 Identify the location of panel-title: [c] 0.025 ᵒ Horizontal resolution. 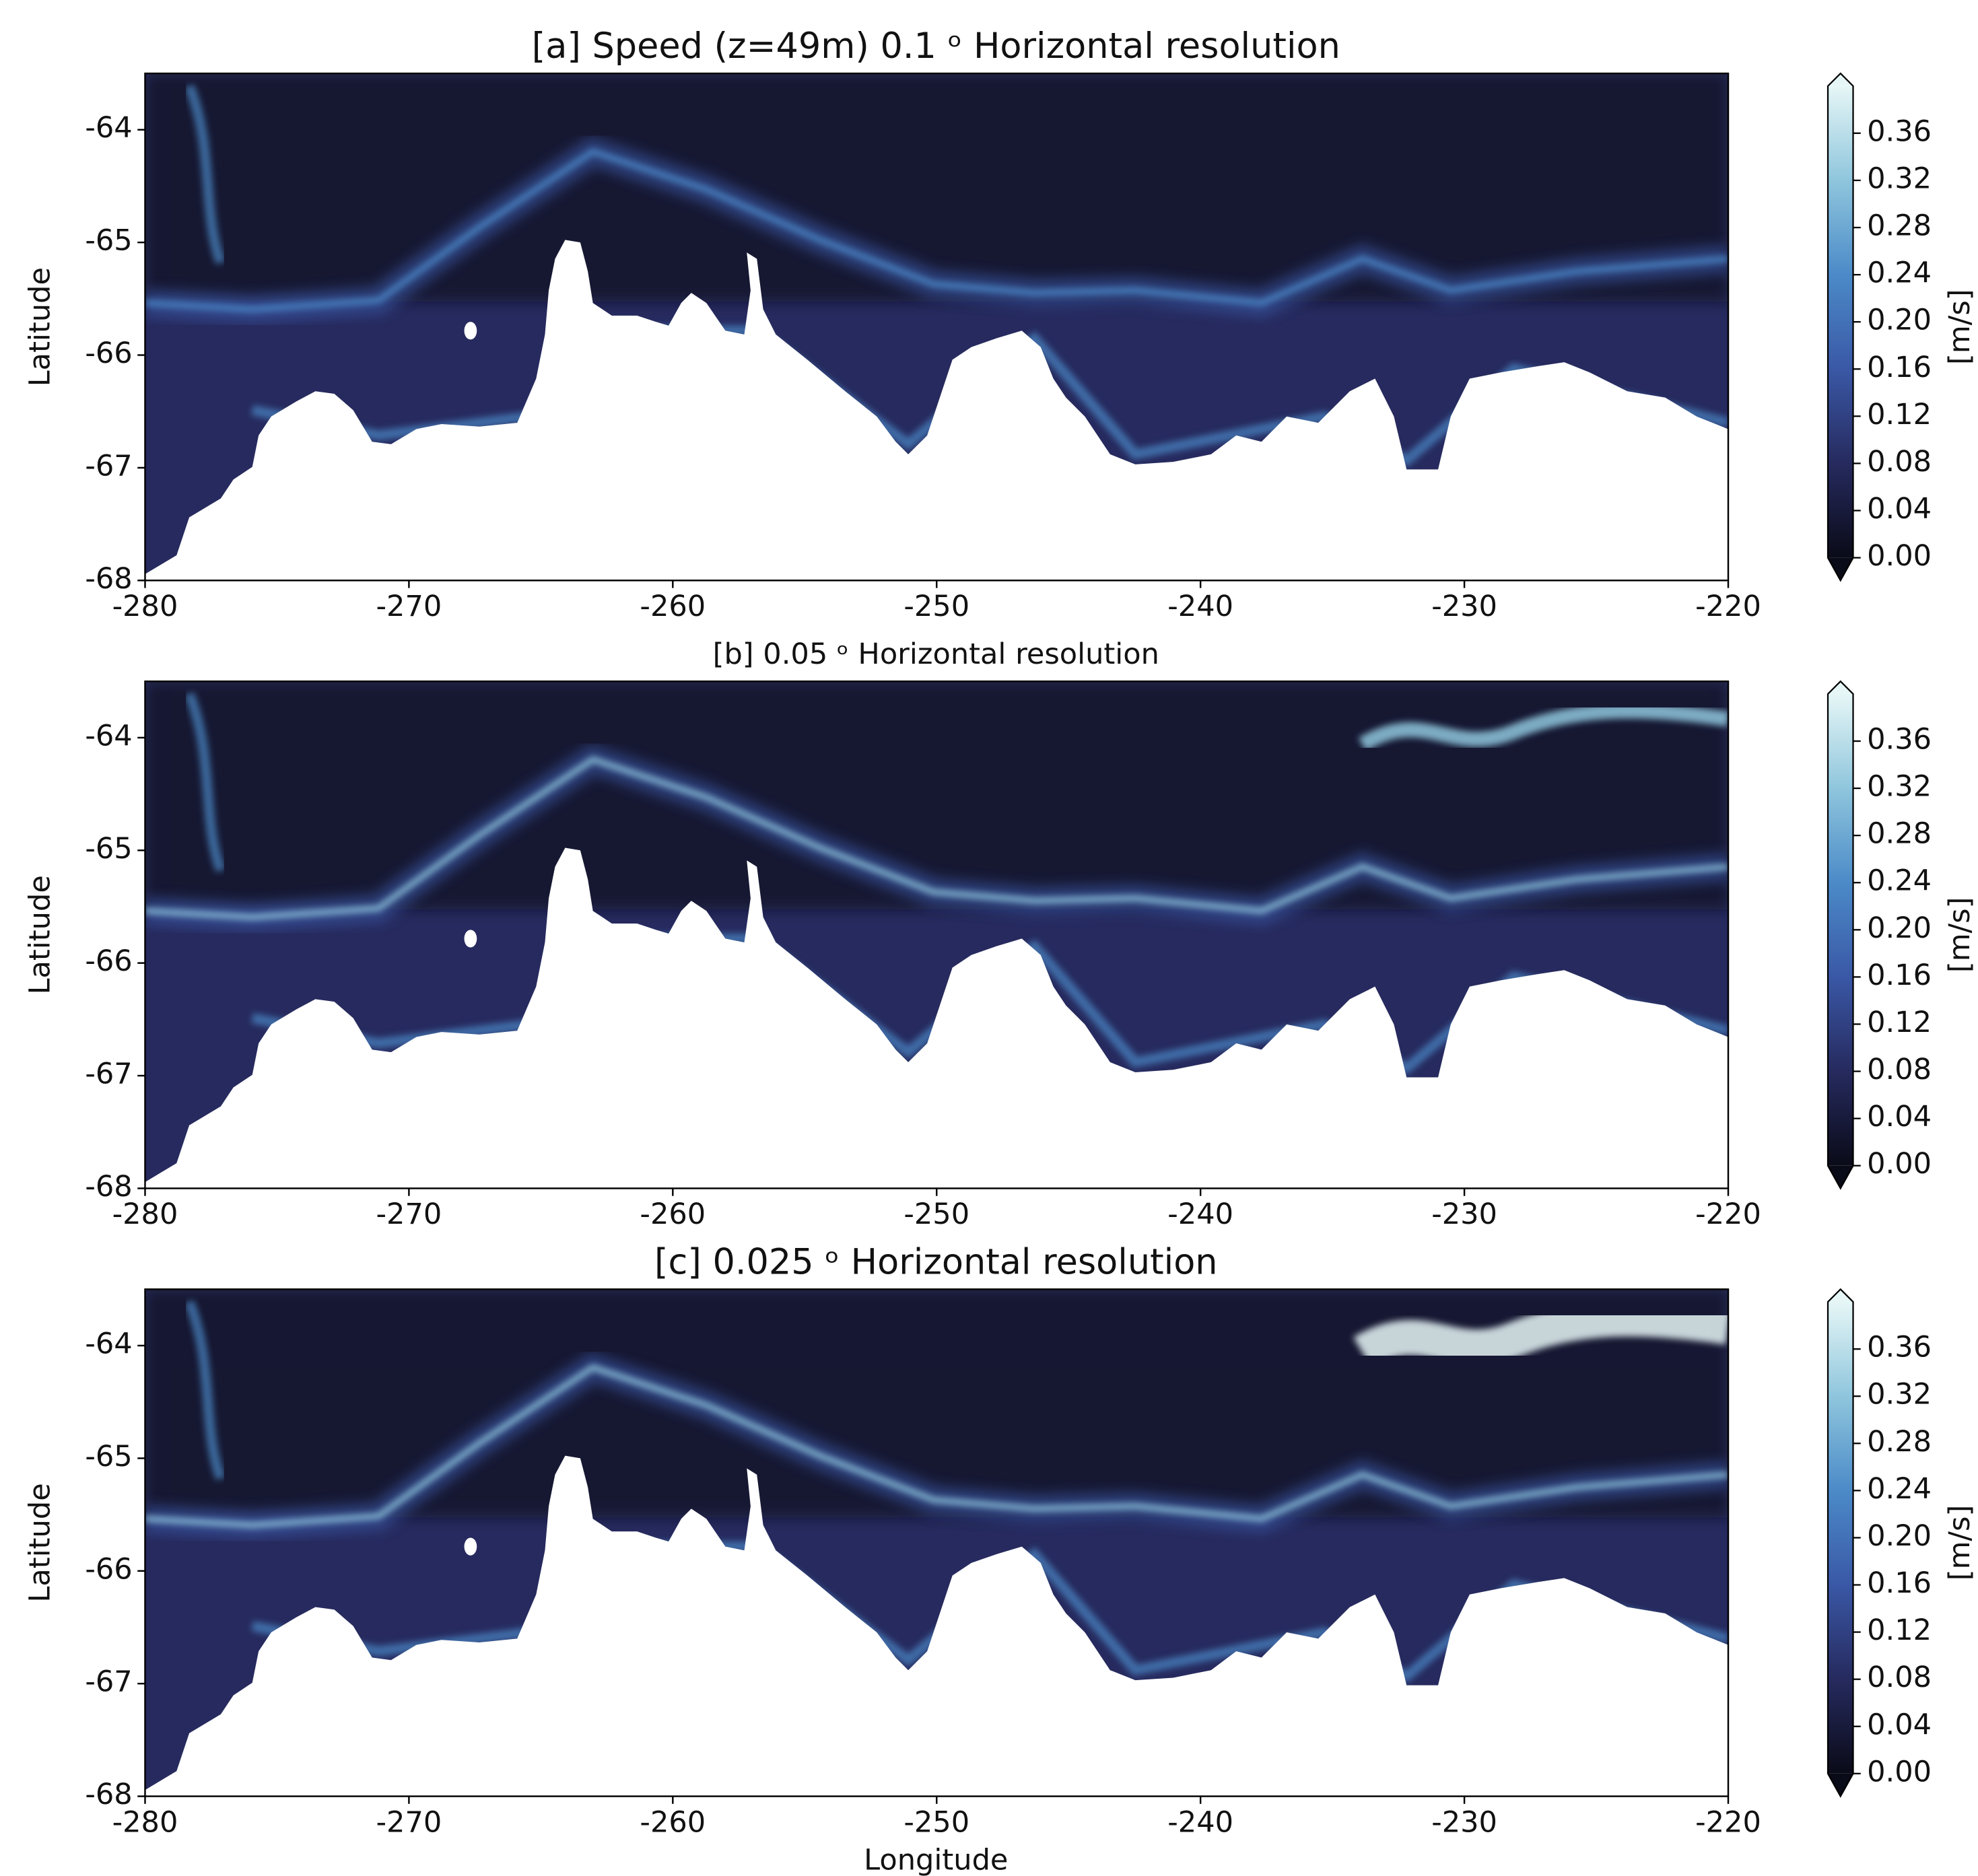
(936, 1261).